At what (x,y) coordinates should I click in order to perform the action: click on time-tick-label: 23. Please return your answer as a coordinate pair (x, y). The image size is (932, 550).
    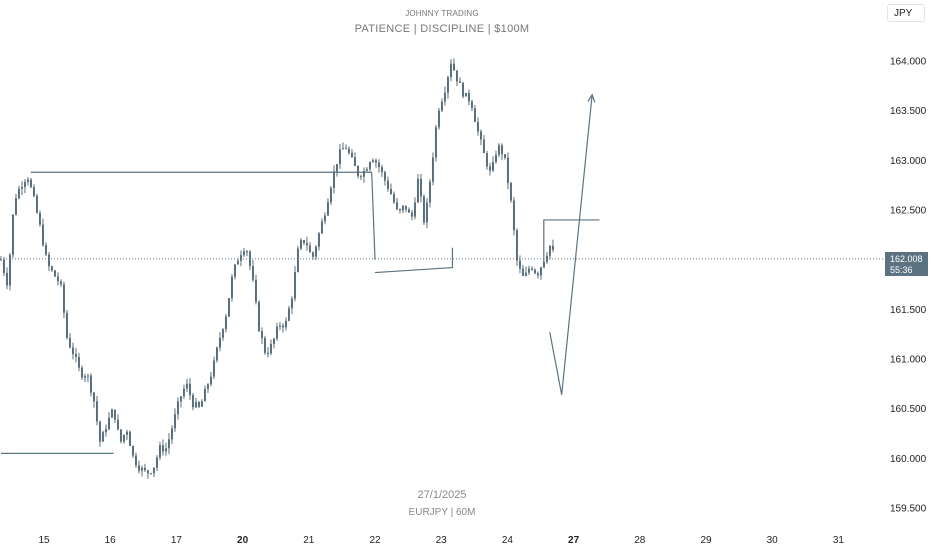
    Looking at the image, I should click on (442, 540).